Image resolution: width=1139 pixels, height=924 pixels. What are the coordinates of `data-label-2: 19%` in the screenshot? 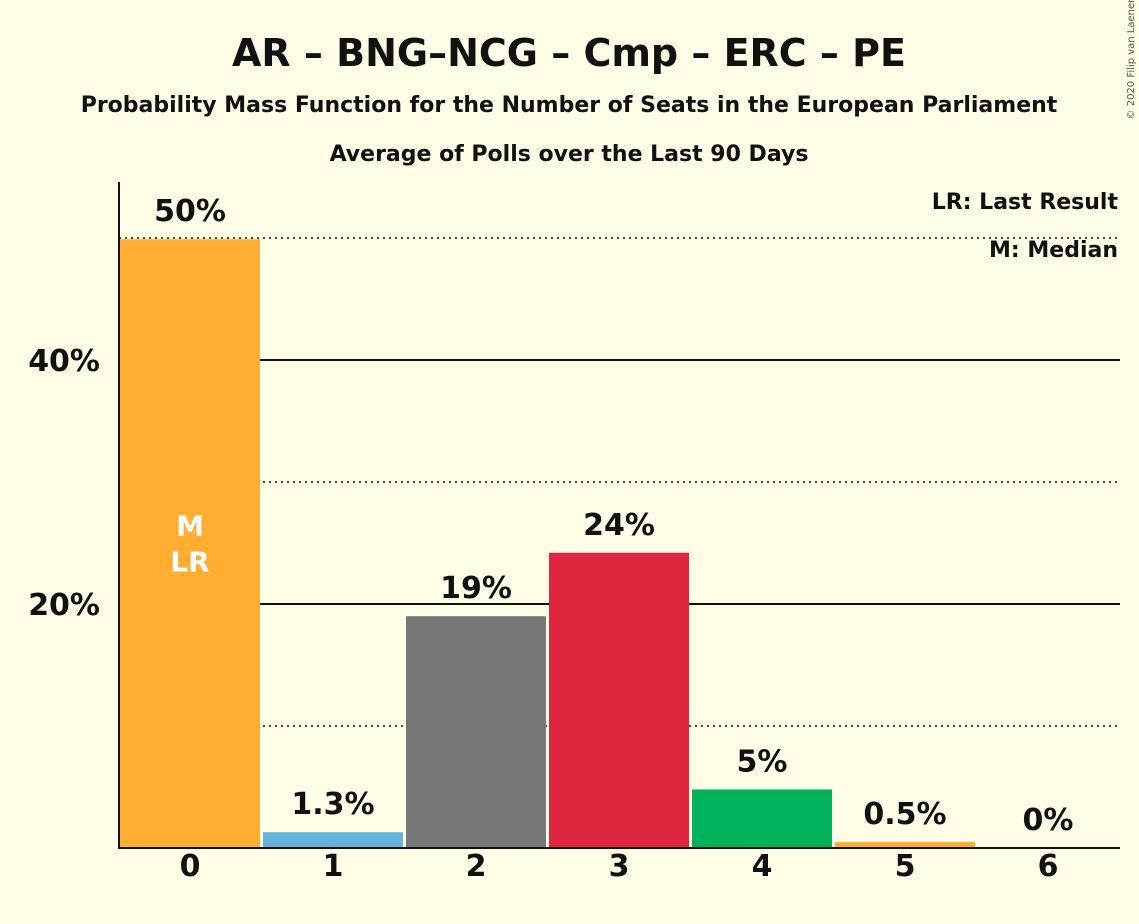 It's located at (476, 588).